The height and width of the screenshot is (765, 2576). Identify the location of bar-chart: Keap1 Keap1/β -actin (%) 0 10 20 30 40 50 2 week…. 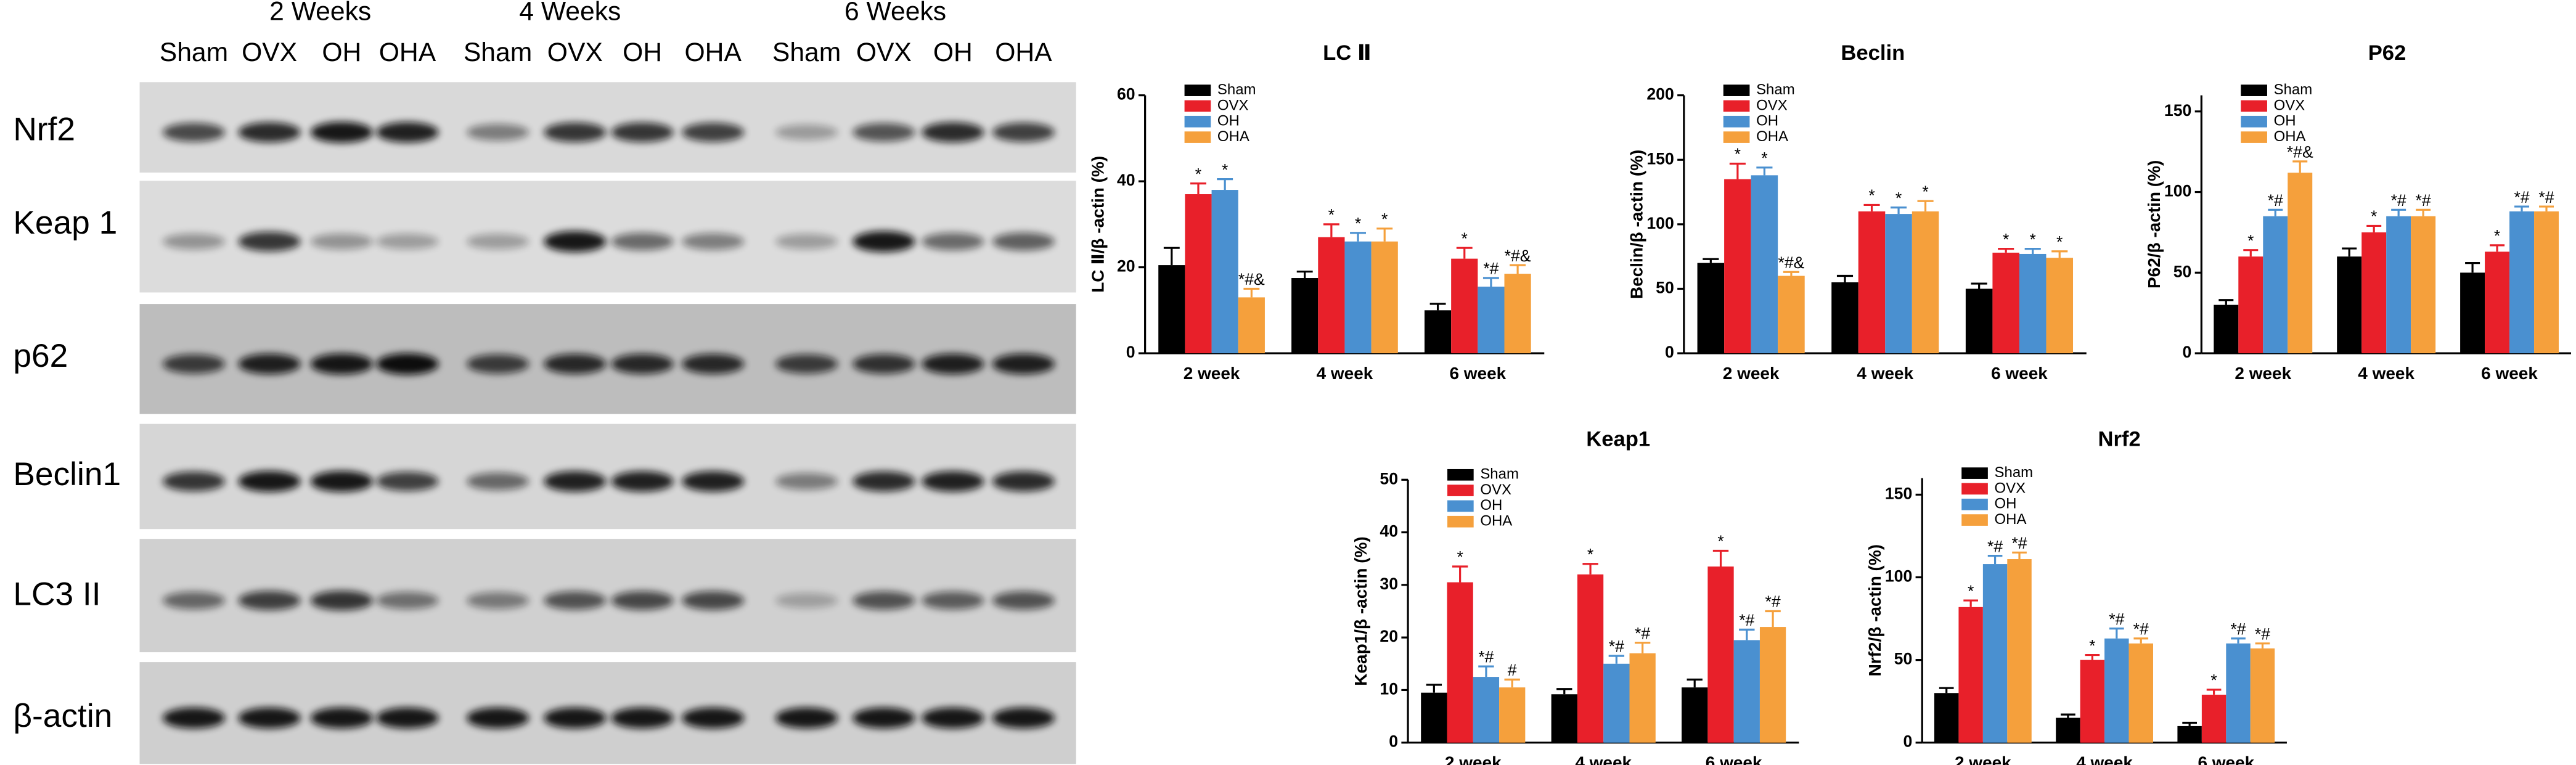
(1575, 596).